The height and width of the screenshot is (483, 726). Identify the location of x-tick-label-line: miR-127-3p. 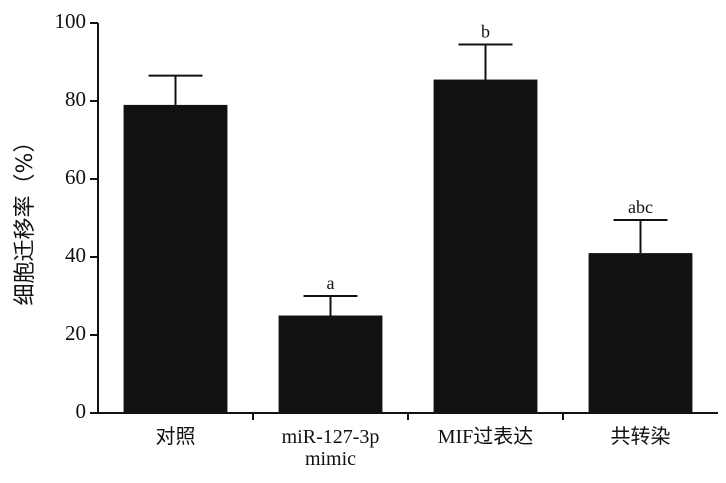
(331, 437).